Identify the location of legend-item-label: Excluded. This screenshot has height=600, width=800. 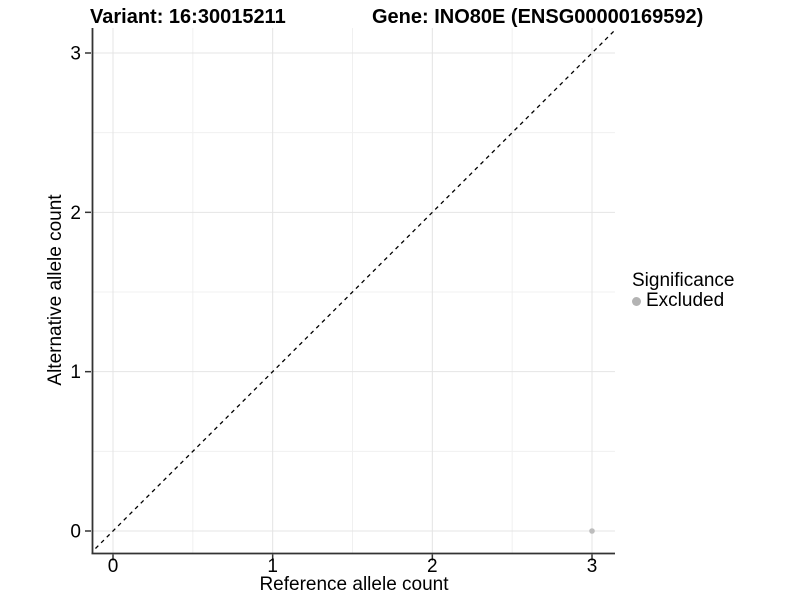
(685, 300).